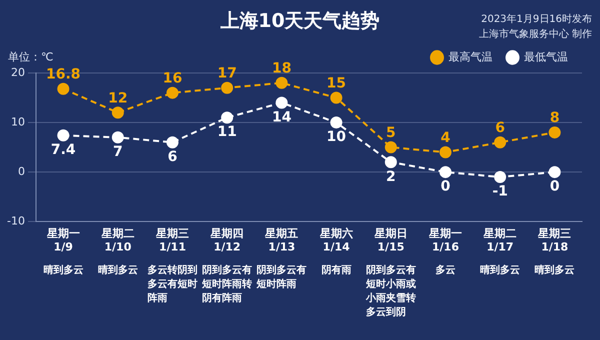  What do you see at coordinates (227, 132) in the screenshot?
I see `data-label: 11` at bounding box center [227, 132].